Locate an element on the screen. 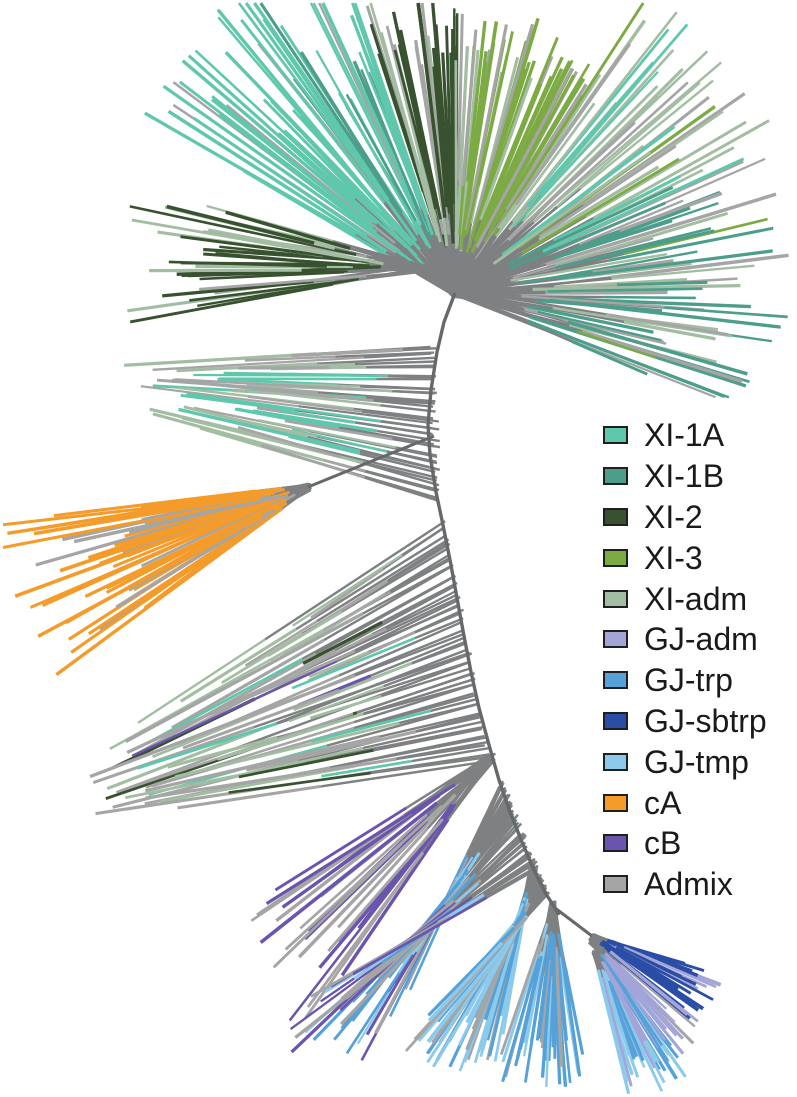 Image resolution: width=797 pixels, height=1097 pixels. legend-label-gj-adm: GJ-adm is located at coordinates (701, 639).